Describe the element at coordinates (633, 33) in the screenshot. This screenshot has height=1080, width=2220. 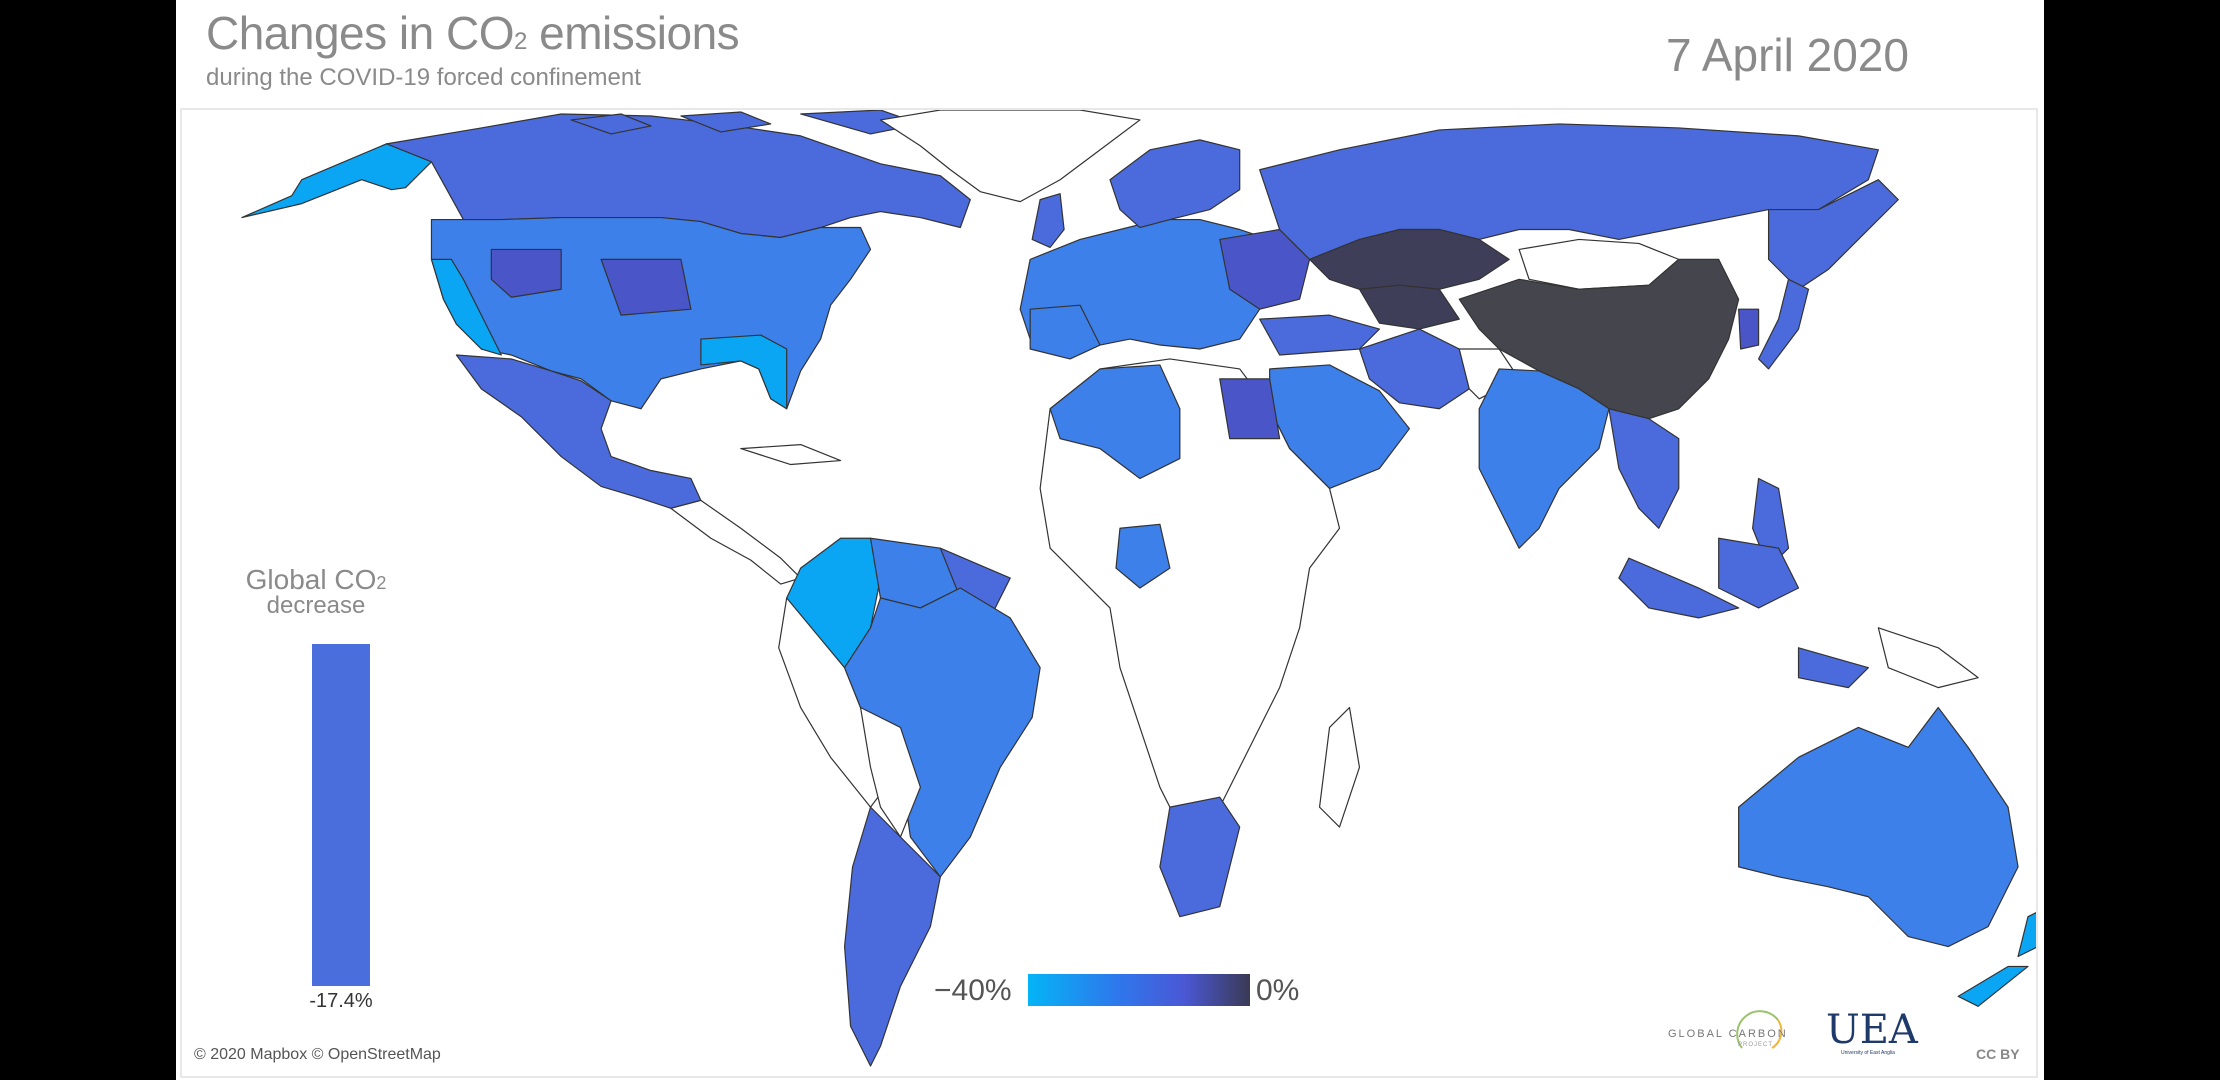
I see `title-post: emissions` at that location.